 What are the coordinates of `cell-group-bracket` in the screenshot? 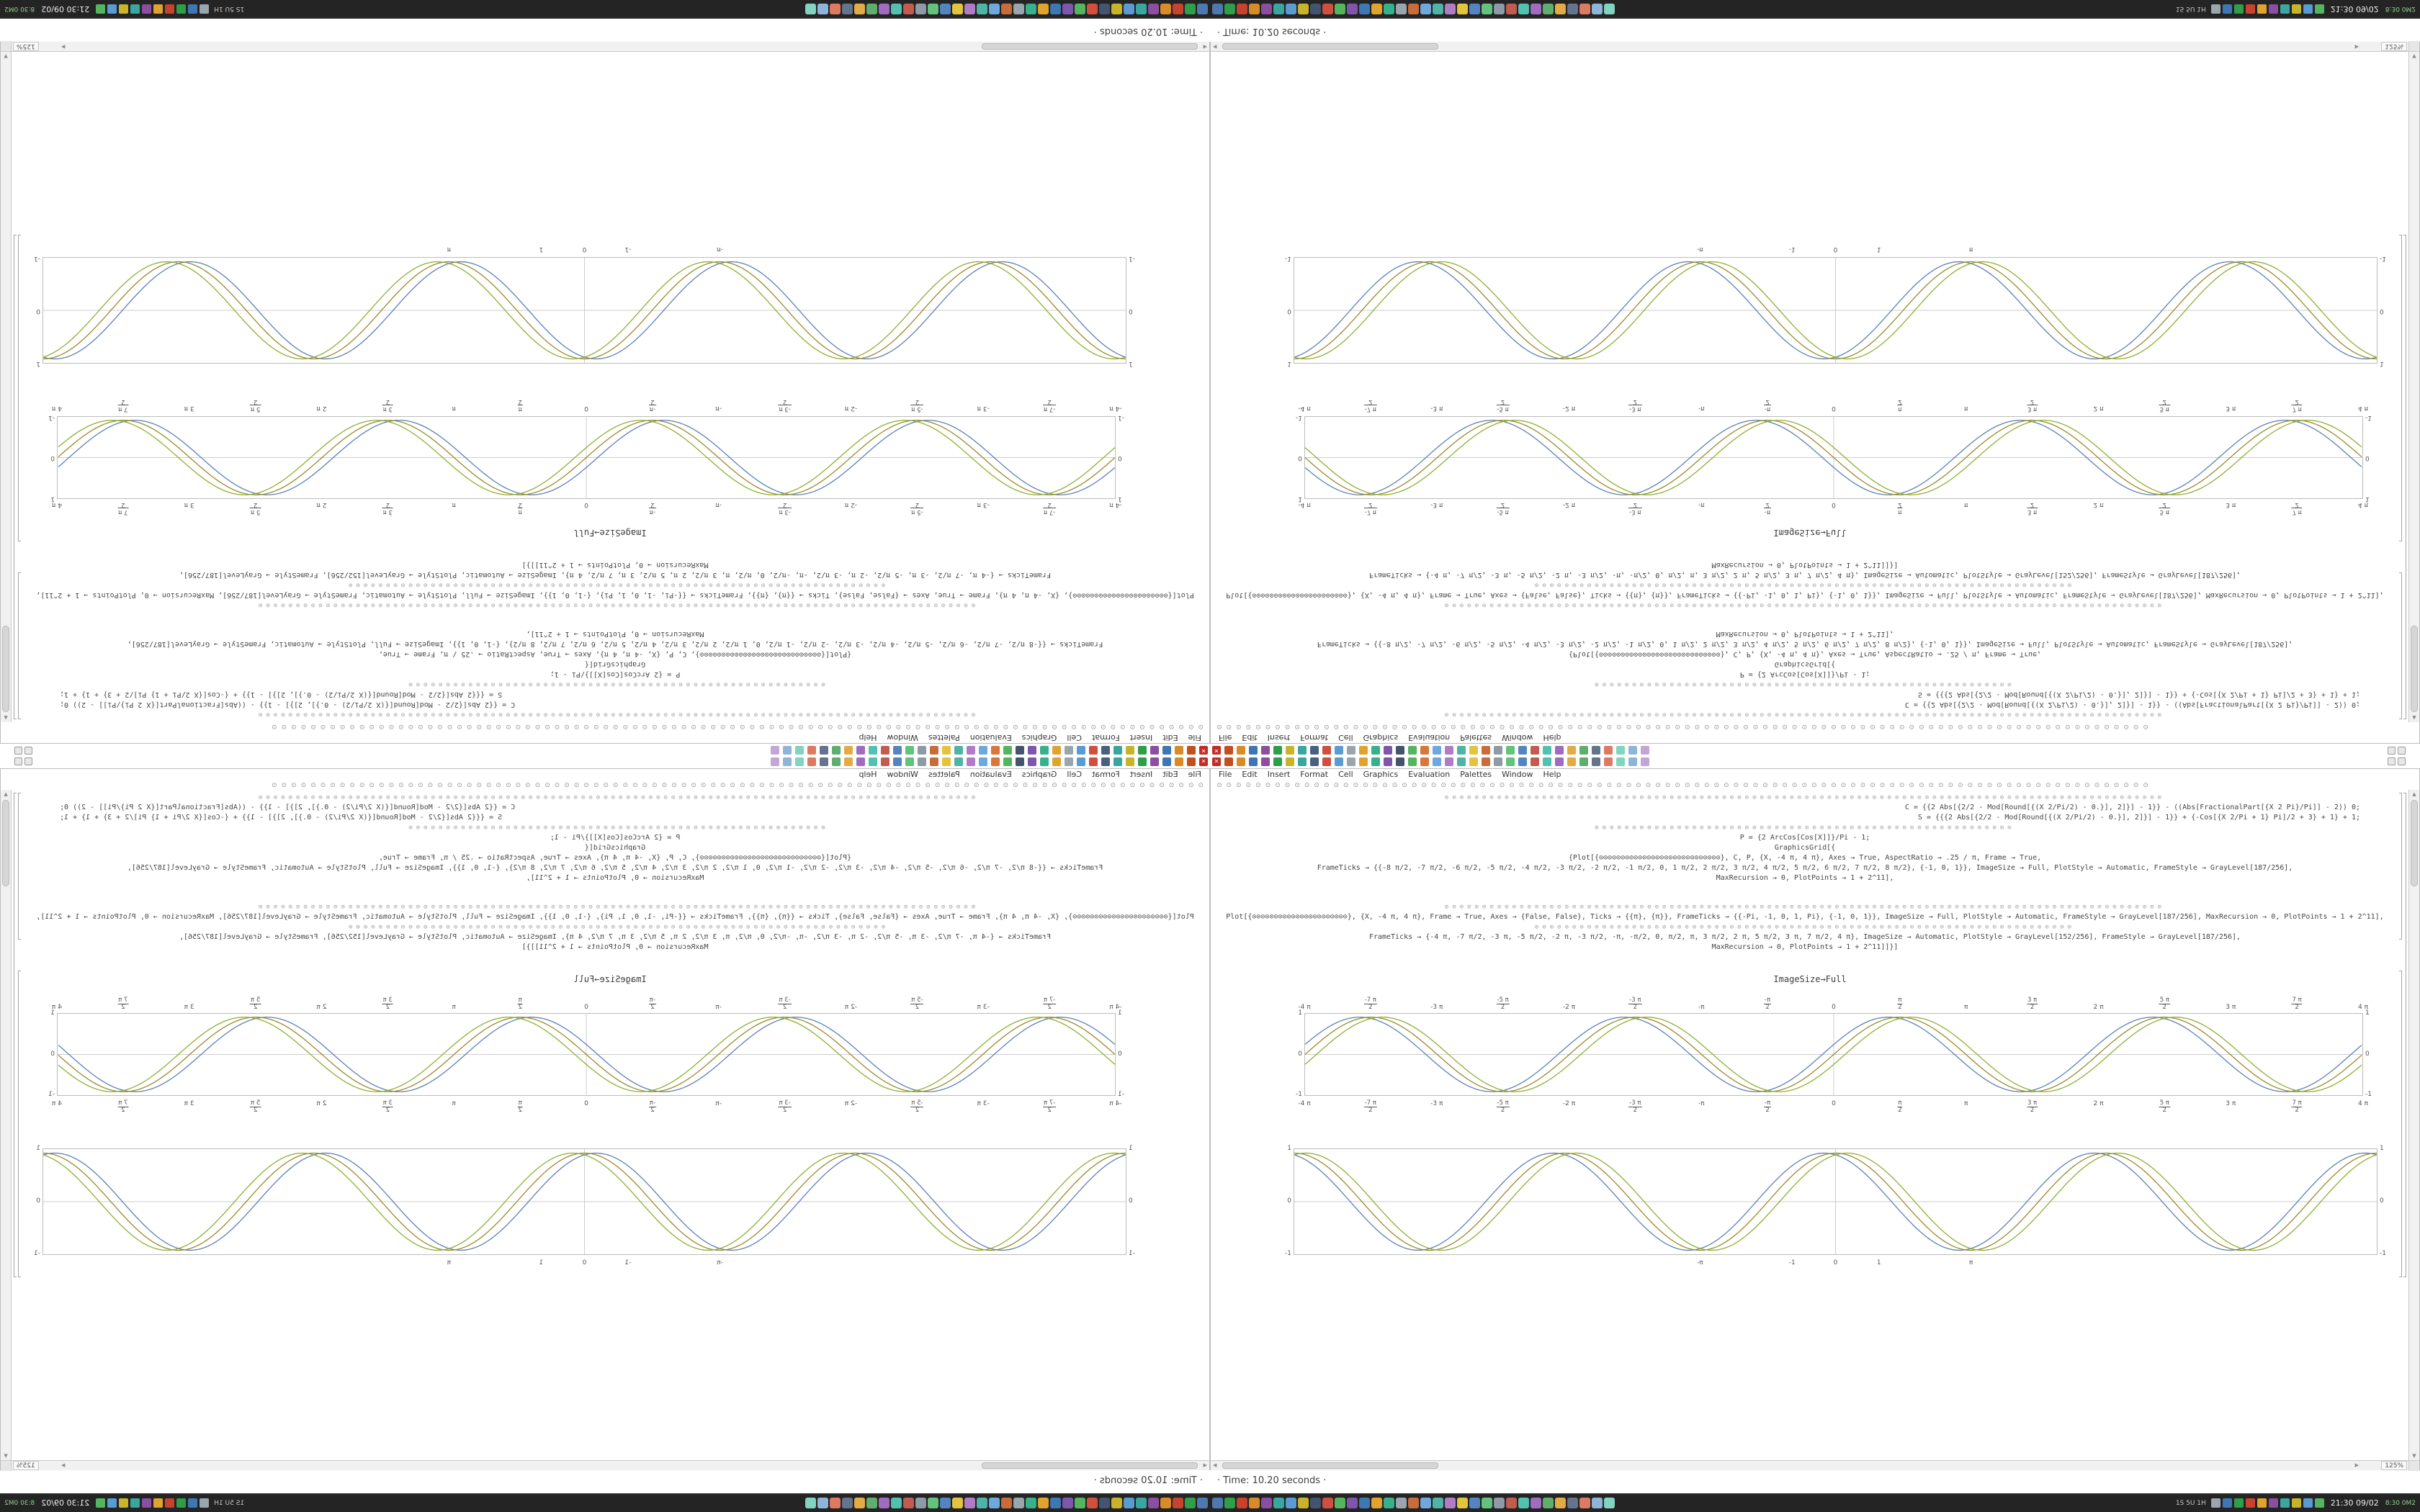 It's located at (15, 477).